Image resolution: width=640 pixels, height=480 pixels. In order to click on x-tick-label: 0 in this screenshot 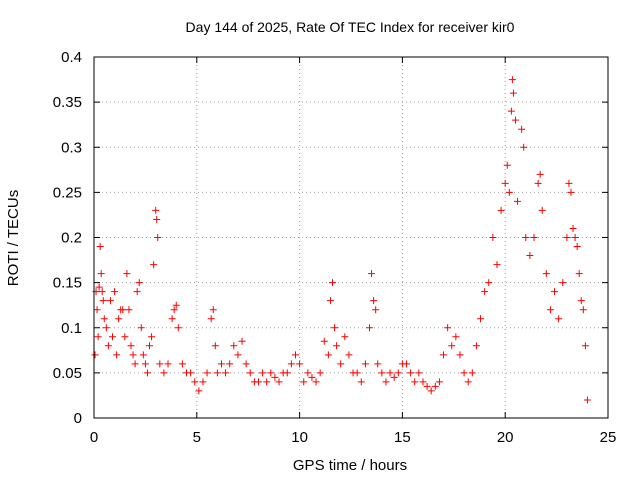, I will do `click(94, 437)`.